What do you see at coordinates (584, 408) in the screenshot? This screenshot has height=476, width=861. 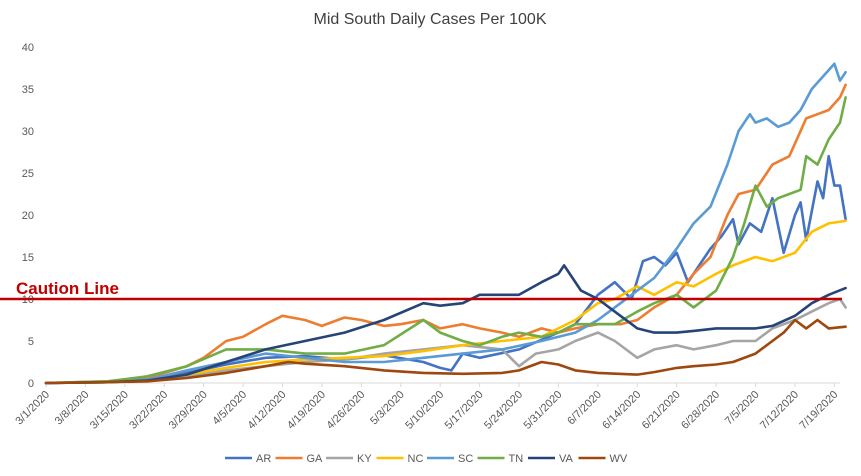 I see `x-tick-label: 6/7/2020` at bounding box center [584, 408].